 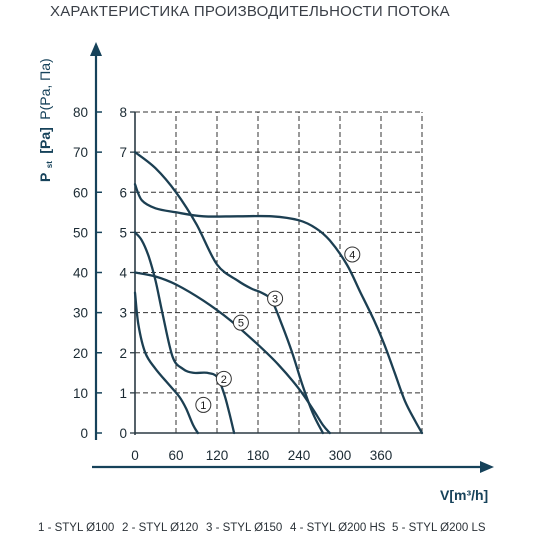 What do you see at coordinates (123, 433) in the screenshot?
I see `y-tick-label-inner: 0` at bounding box center [123, 433].